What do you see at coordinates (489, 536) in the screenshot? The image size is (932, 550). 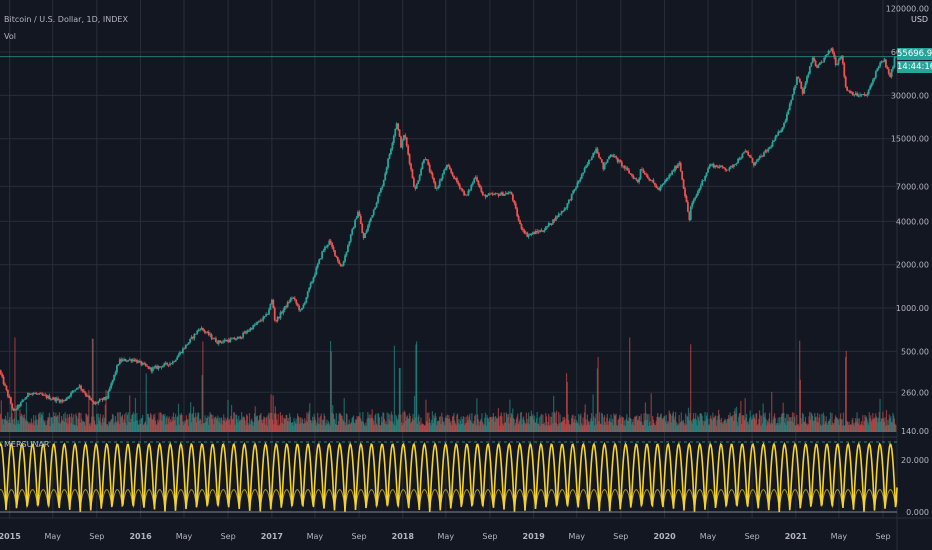 I see `time-tick-label: Sep` at bounding box center [489, 536].